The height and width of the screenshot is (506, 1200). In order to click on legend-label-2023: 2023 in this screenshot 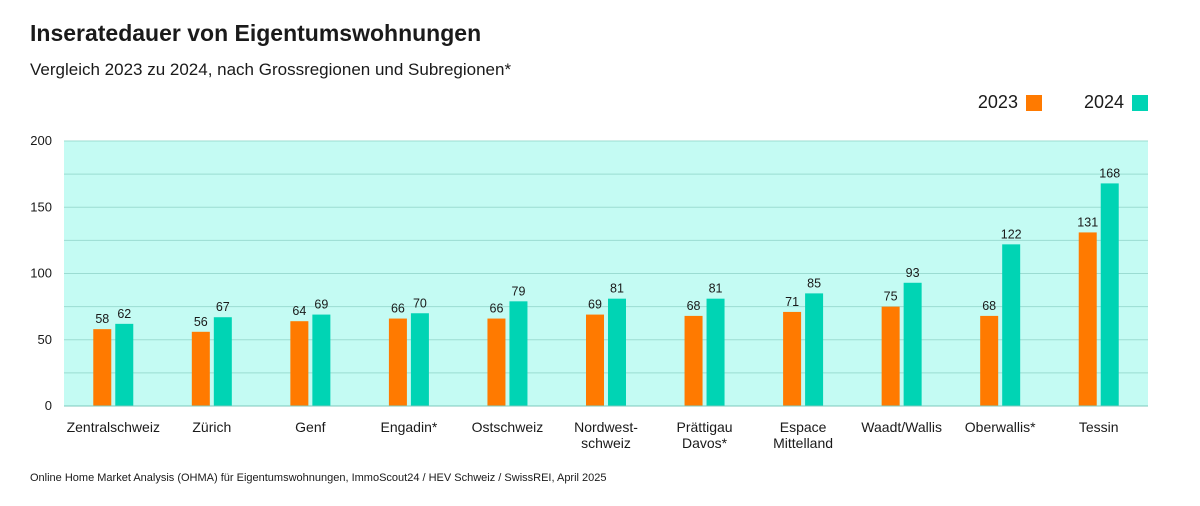, I will do `click(997, 102)`.